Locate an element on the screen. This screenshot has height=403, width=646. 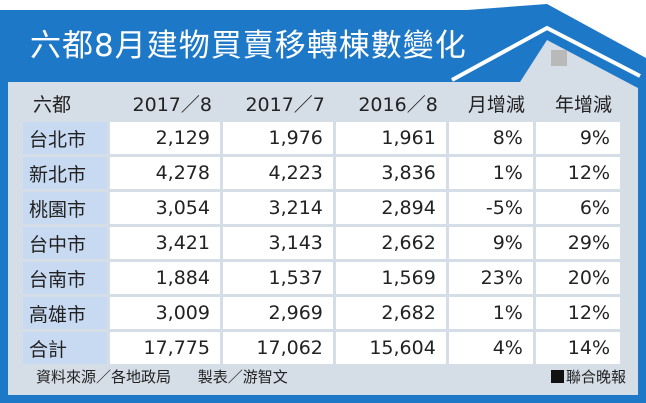
table-row-total: 合計 17,775 17,062 15,604 4% 14% is located at coordinates (321, 348).